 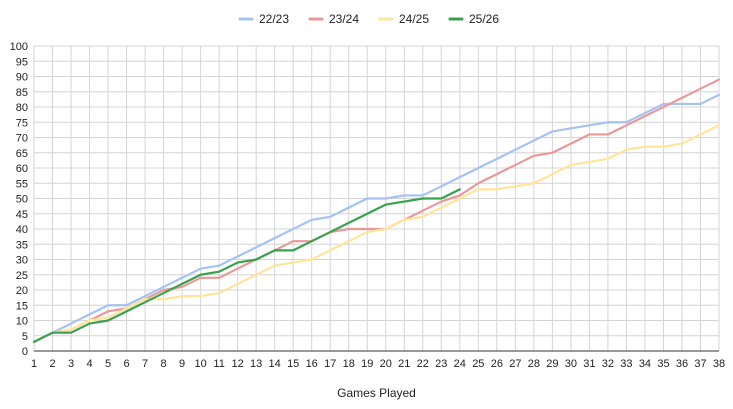 What do you see at coordinates (25, 337) in the screenshot?
I see `y-tick-label: 5` at bounding box center [25, 337].